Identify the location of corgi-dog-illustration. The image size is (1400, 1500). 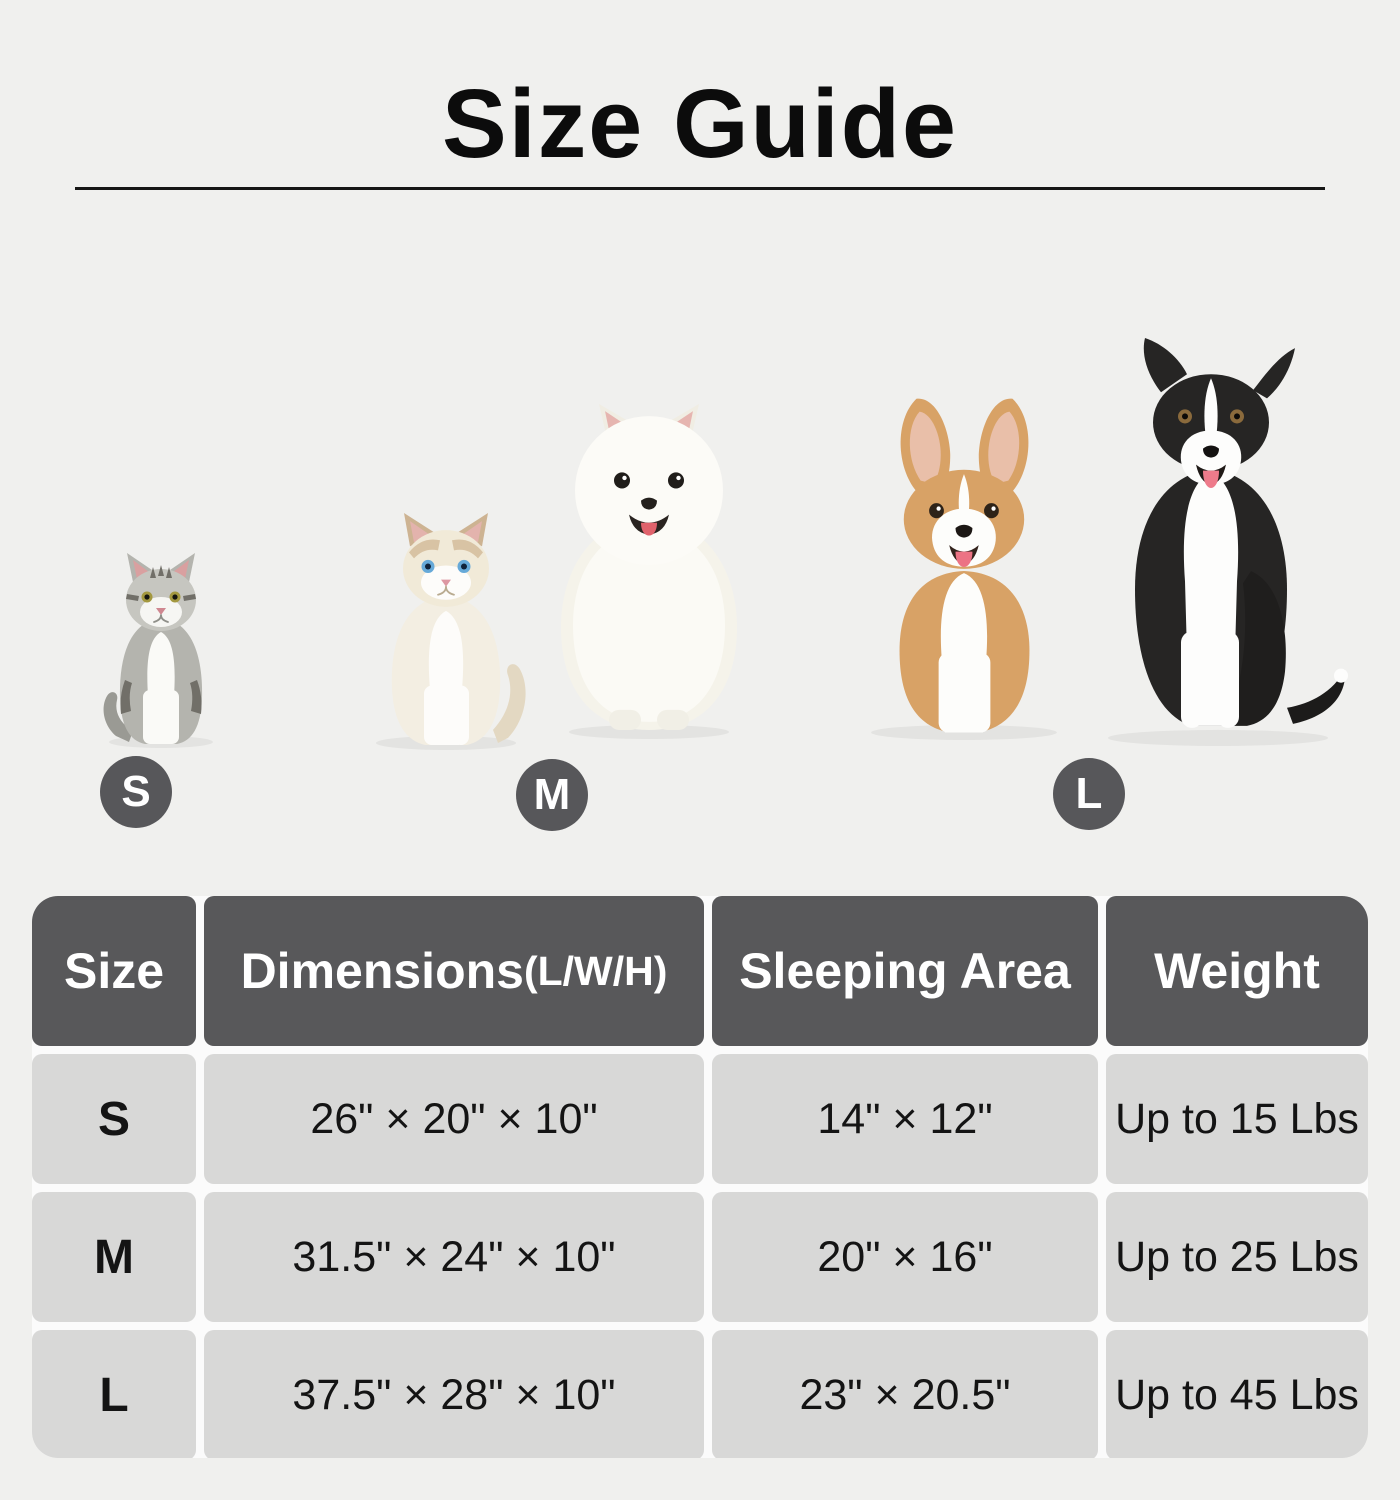
(964, 569).